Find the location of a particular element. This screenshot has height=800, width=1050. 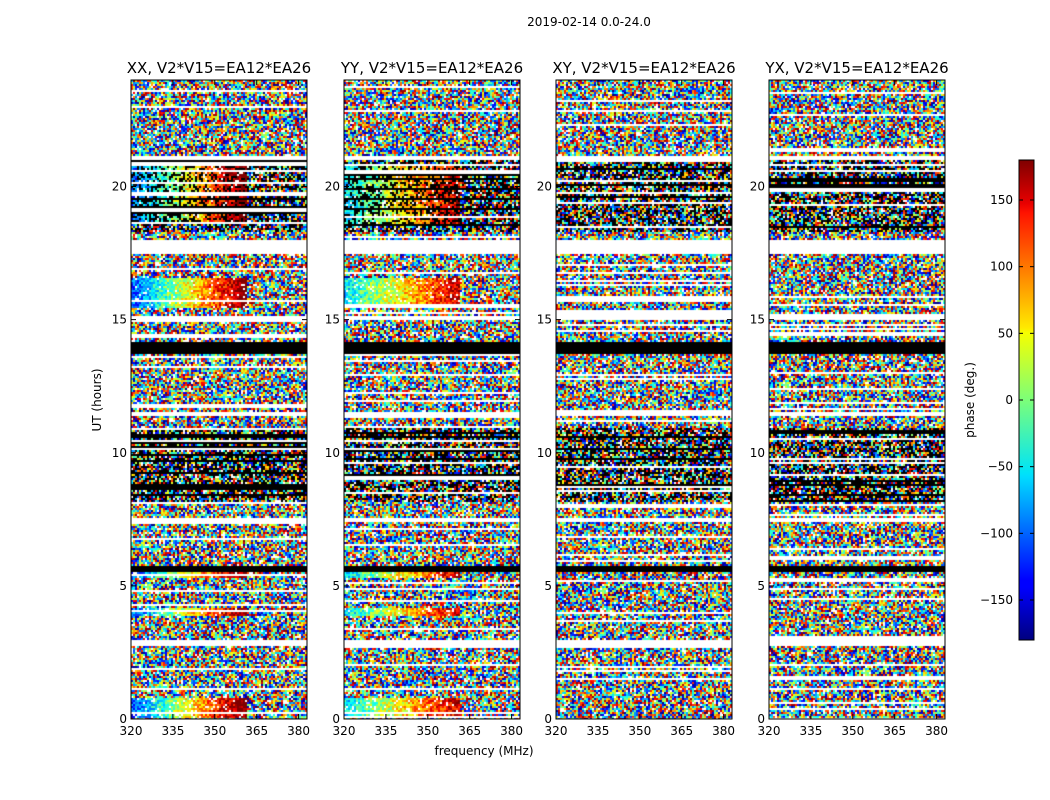

panel-title: YY, V2*V15=EA12*EA26 is located at coordinates (431, 68).